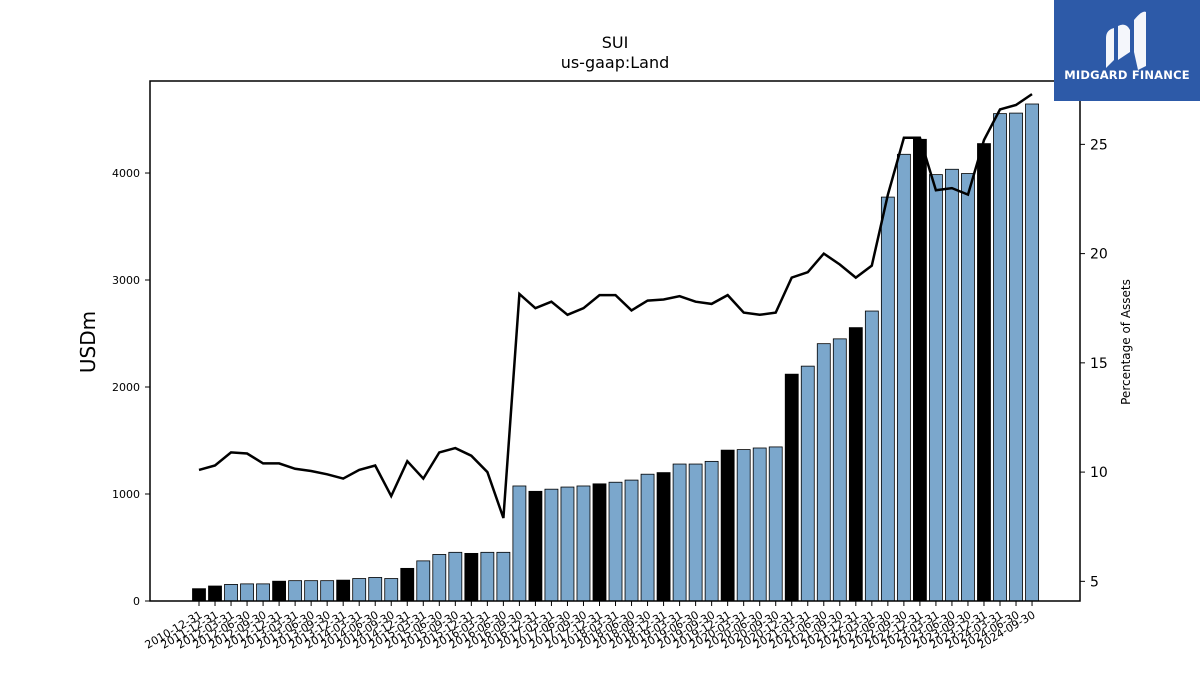 This screenshot has width=1200, height=675. What do you see at coordinates (615, 42) in the screenshot?
I see `chart-title: SUI` at bounding box center [615, 42].